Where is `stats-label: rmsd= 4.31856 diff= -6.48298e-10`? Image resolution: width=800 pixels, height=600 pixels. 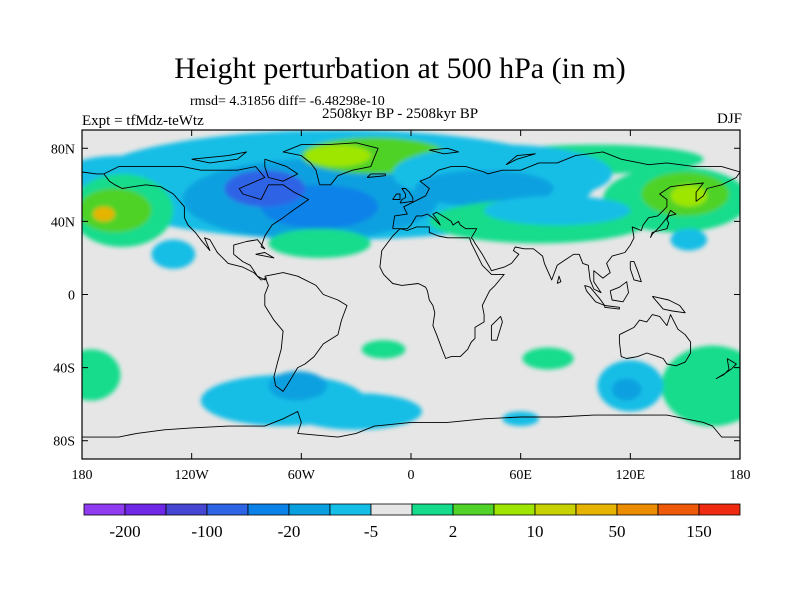 stats-label: rmsd= 4.31856 diff= -6.48298e-10 is located at coordinates (287, 101).